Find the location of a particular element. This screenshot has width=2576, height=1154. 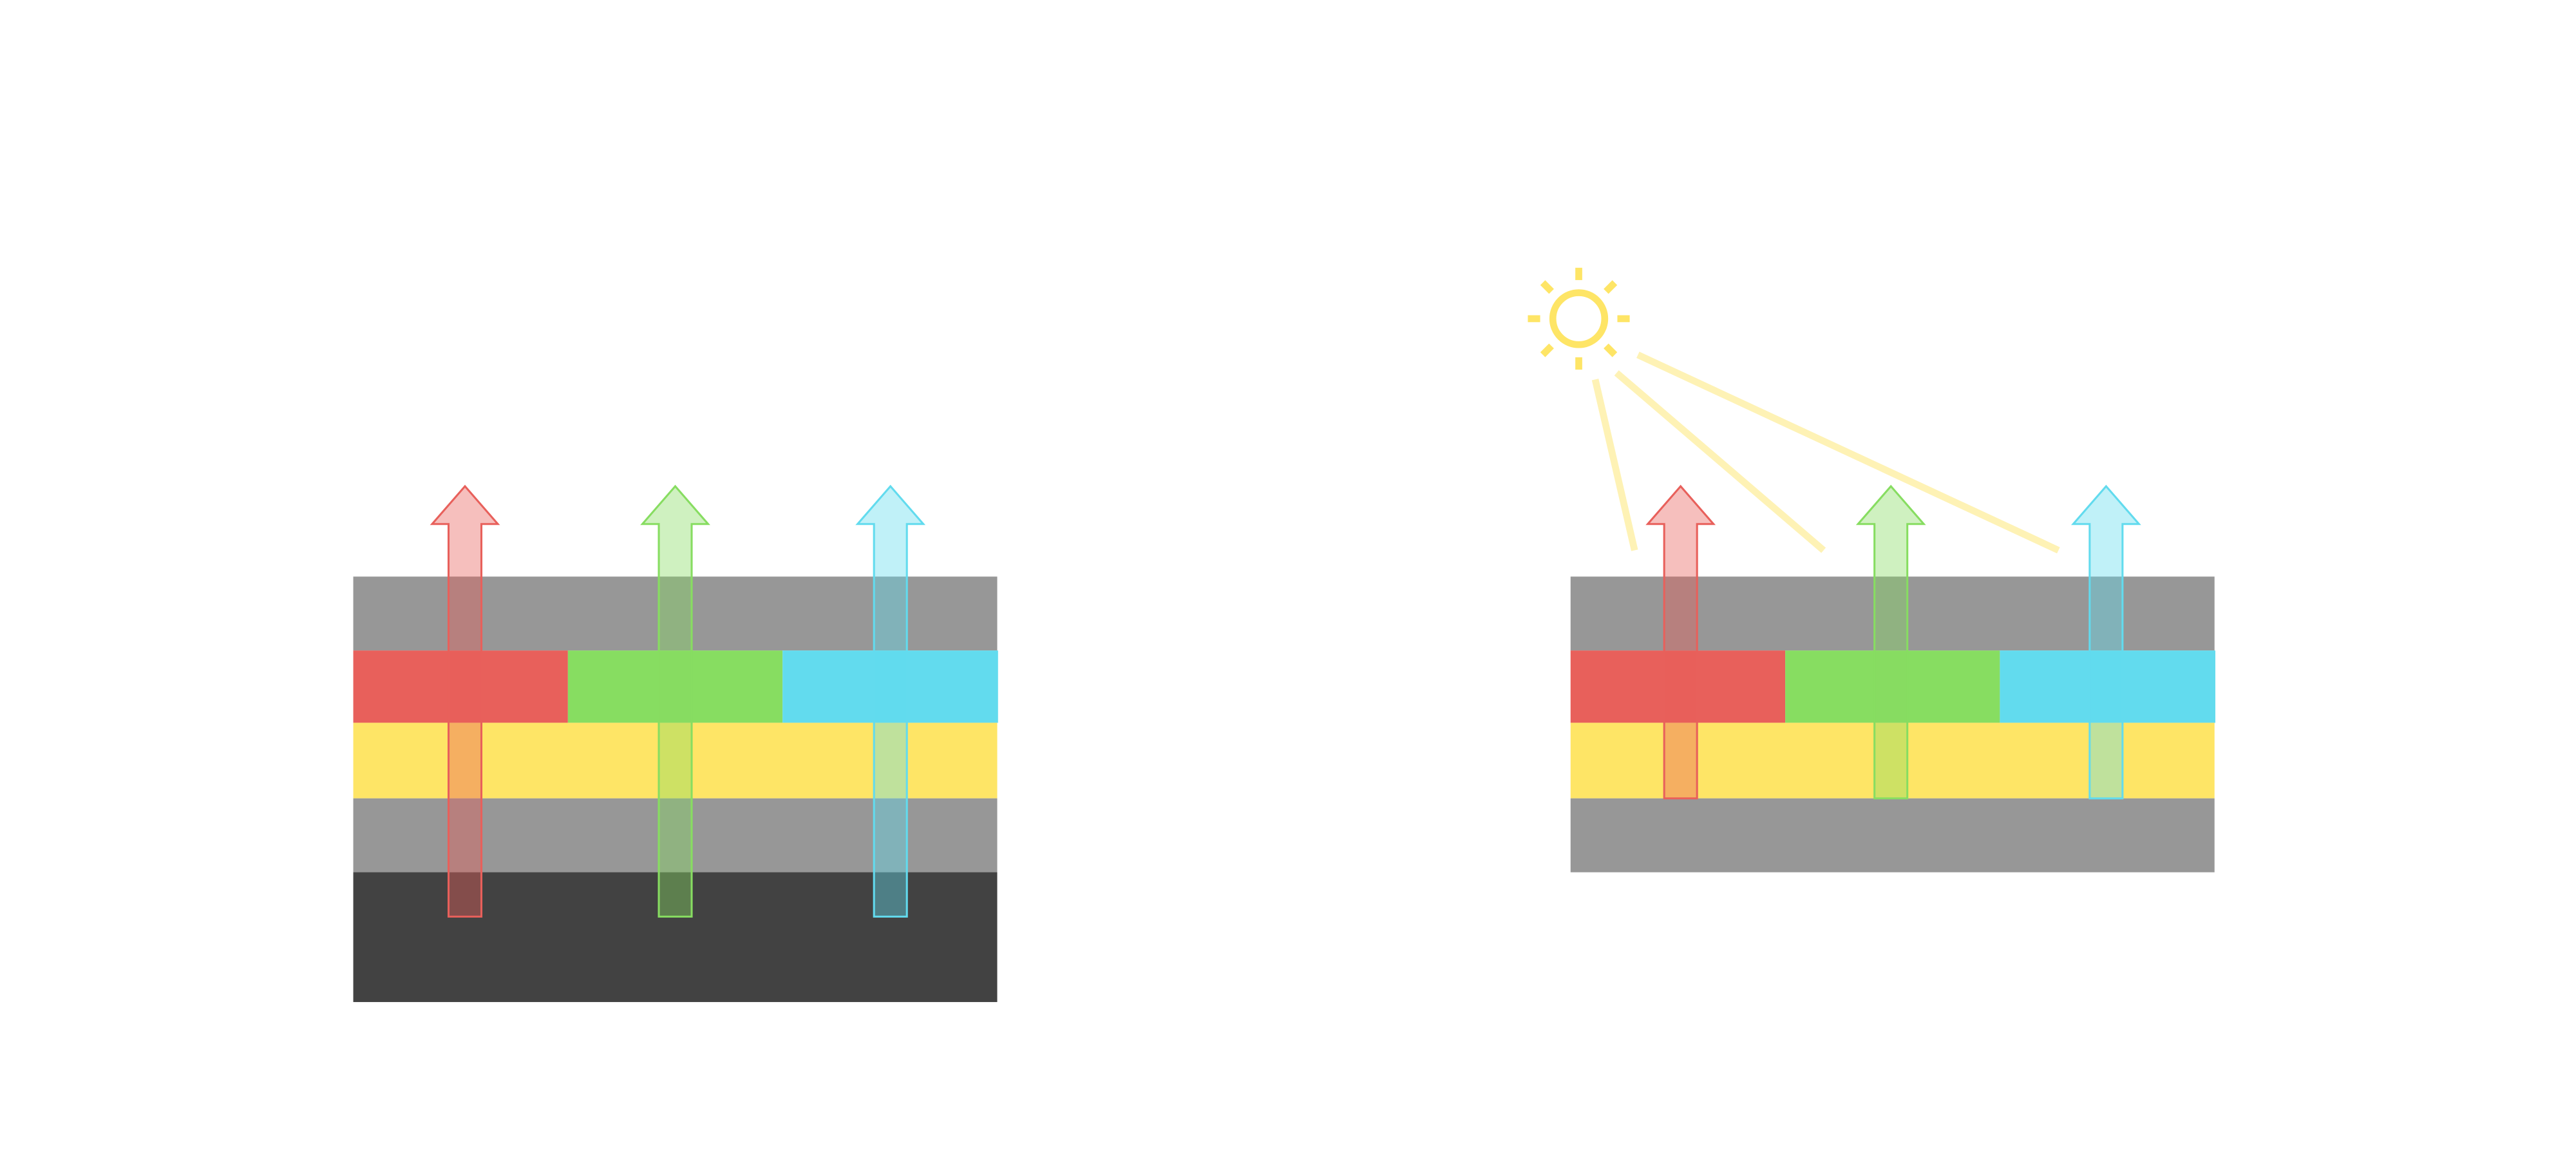

left-red-arrow-icon is located at coordinates (465, 701).